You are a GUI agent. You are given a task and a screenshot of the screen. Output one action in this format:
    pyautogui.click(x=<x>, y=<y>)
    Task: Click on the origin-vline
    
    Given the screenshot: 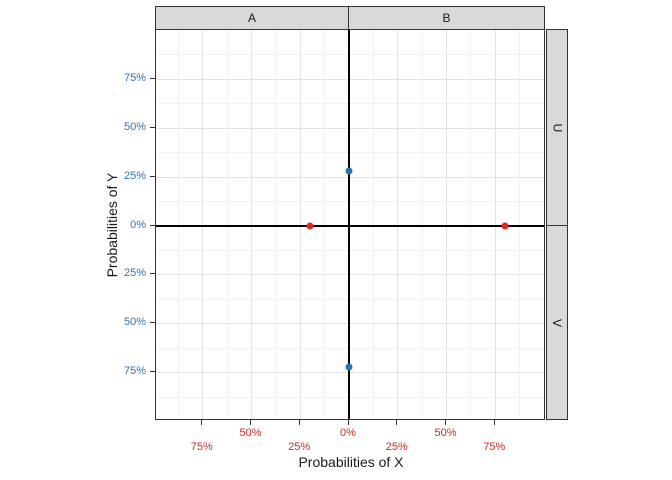 What is the action you would take?
    pyautogui.click(x=349, y=224)
    